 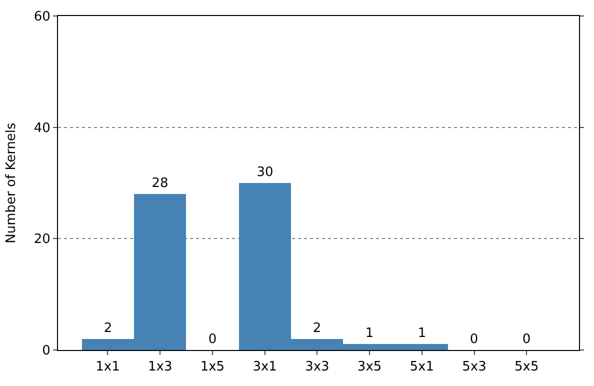 What do you see at coordinates (265, 172) in the screenshot?
I see `data-label: 30` at bounding box center [265, 172].